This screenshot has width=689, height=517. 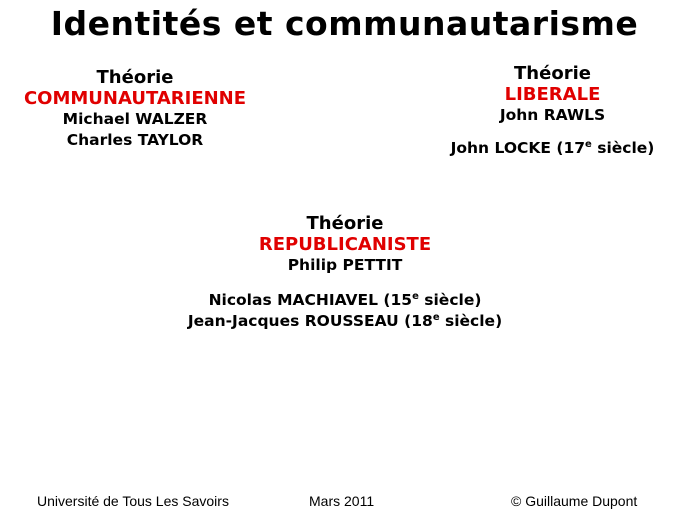 What do you see at coordinates (345, 244) in the screenshot?
I see `republicaniste-name: REPUBLICANISTE` at bounding box center [345, 244].